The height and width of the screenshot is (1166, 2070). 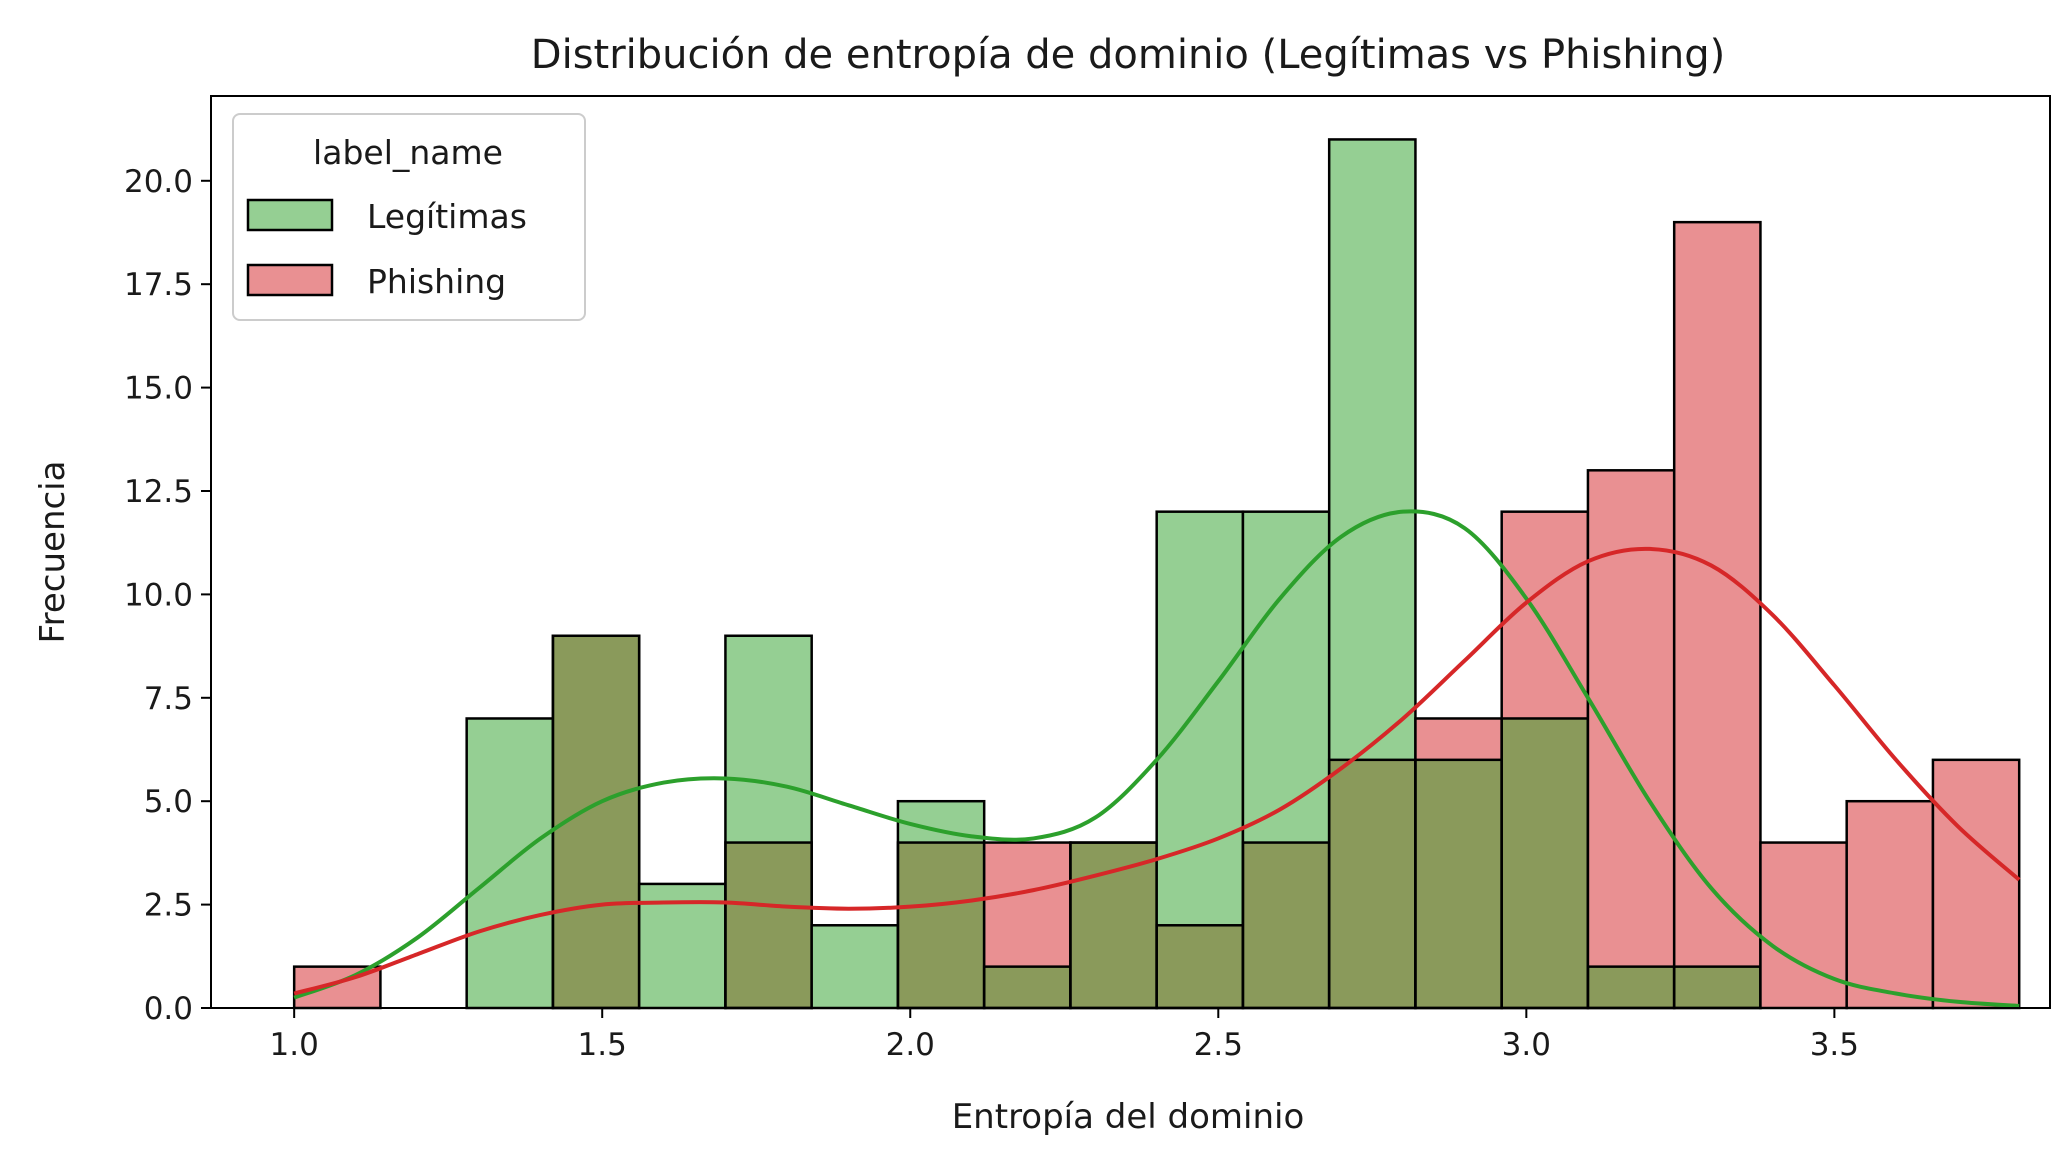 I want to click on x-axis: 1.0 1.5 2.0 2.5 3.0 3.5, so click(x=1064, y=1035).